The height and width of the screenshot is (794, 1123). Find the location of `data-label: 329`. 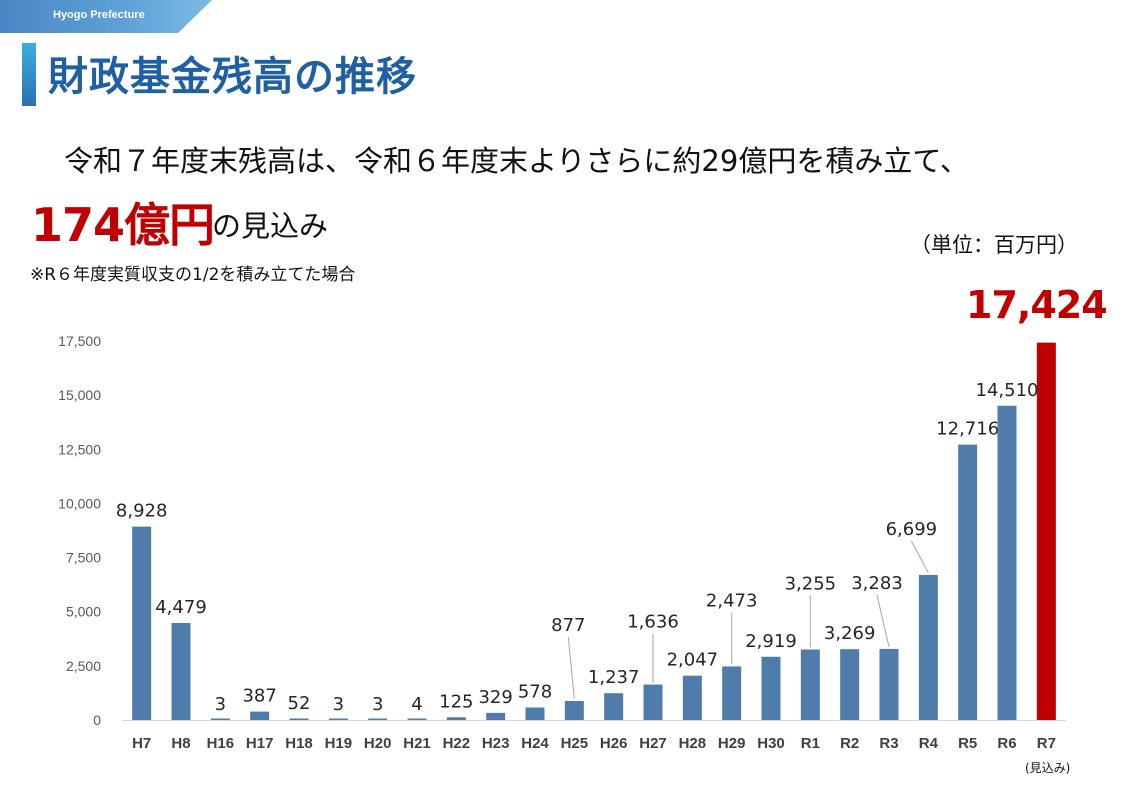

data-label: 329 is located at coordinates (495, 697).